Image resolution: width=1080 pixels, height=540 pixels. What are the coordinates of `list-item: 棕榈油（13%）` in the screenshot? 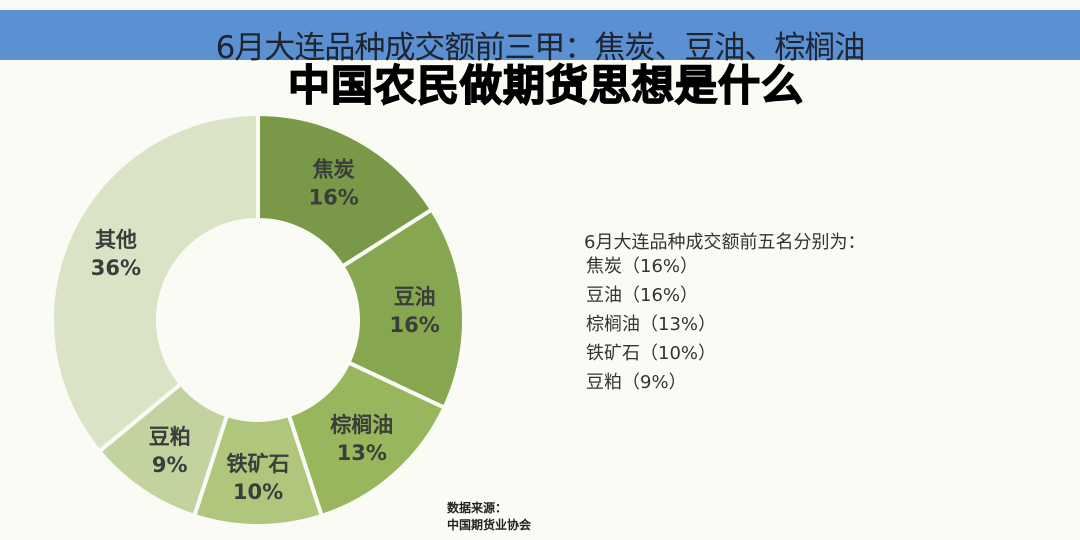 It's located at (651, 324).